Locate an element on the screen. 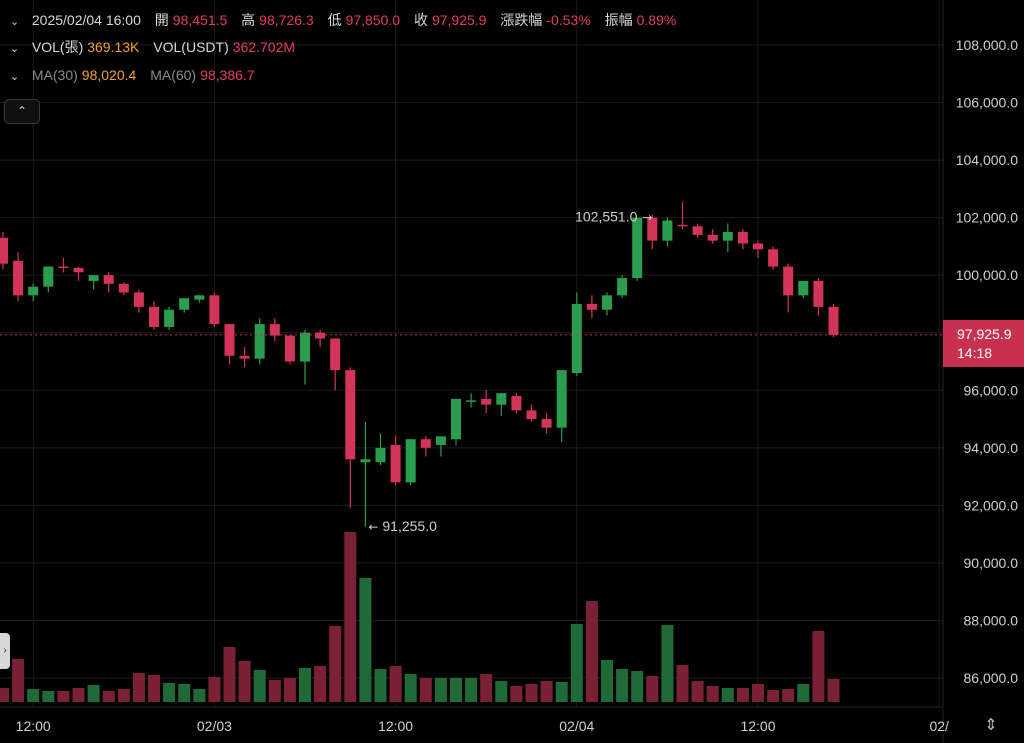 This screenshot has height=743, width=1024. high-price-label: 102,551.0 is located at coordinates (606, 217).